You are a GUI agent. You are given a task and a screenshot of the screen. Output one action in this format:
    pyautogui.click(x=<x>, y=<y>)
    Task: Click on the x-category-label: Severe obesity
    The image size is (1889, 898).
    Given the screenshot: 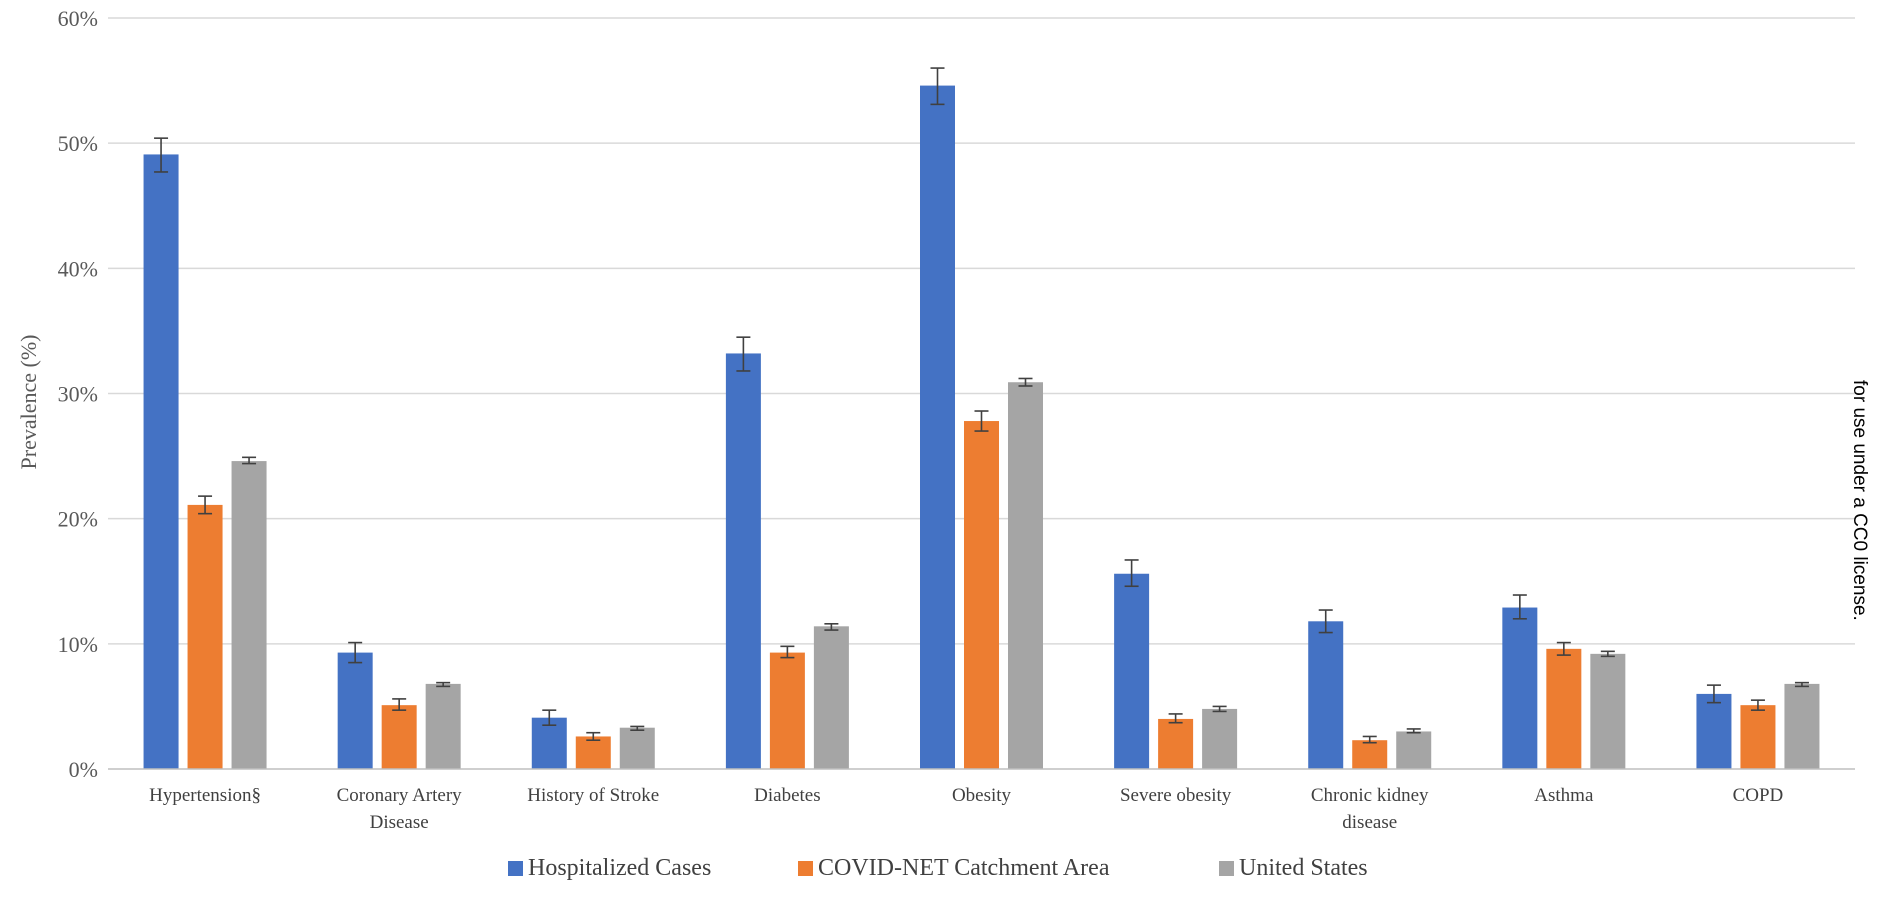 What is the action you would take?
    pyautogui.click(x=1176, y=795)
    